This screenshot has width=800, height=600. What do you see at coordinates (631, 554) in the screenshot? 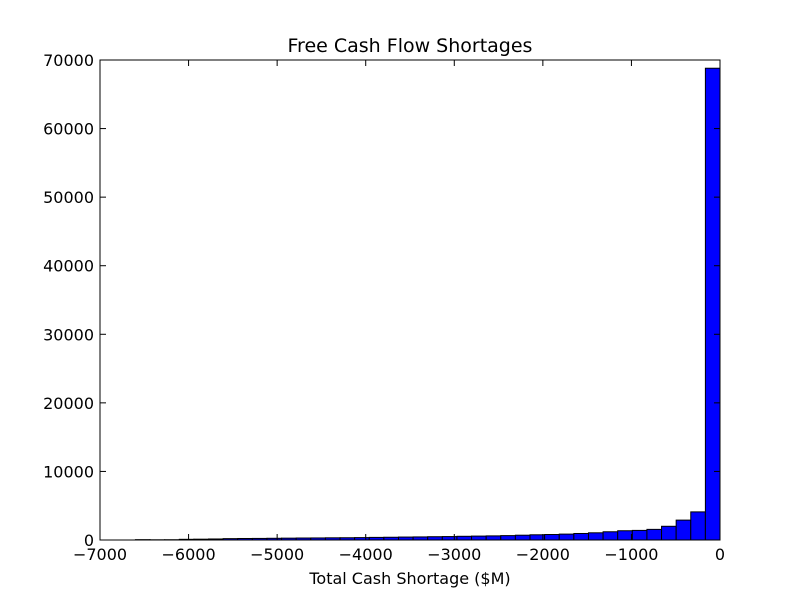
I see `x-tick-label-6: −1000` at bounding box center [631, 554].